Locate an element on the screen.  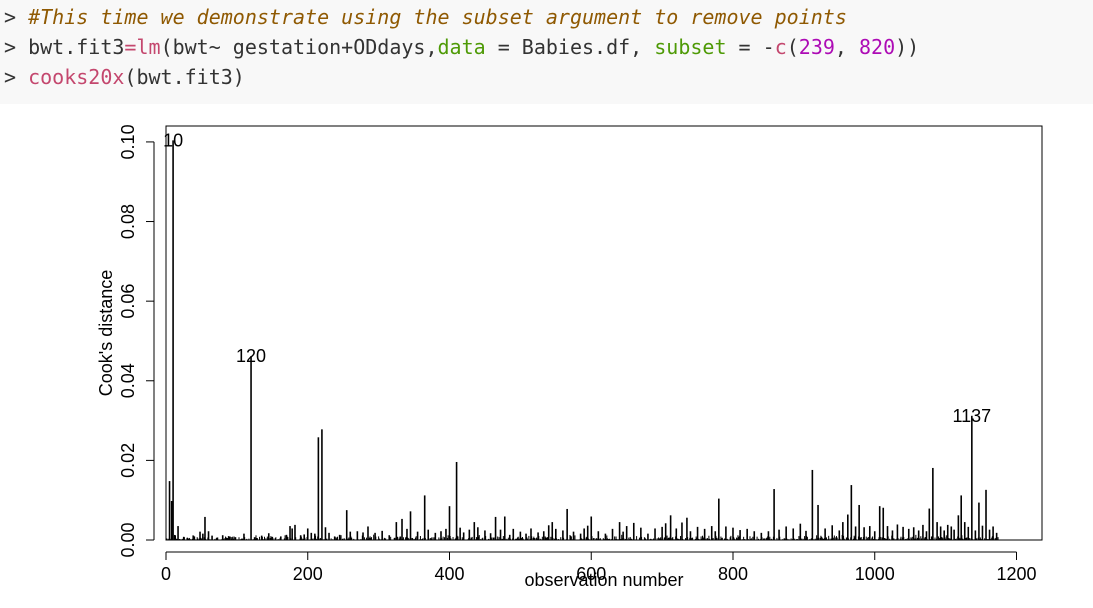
code-function: cooks20x is located at coordinates (76, 77).